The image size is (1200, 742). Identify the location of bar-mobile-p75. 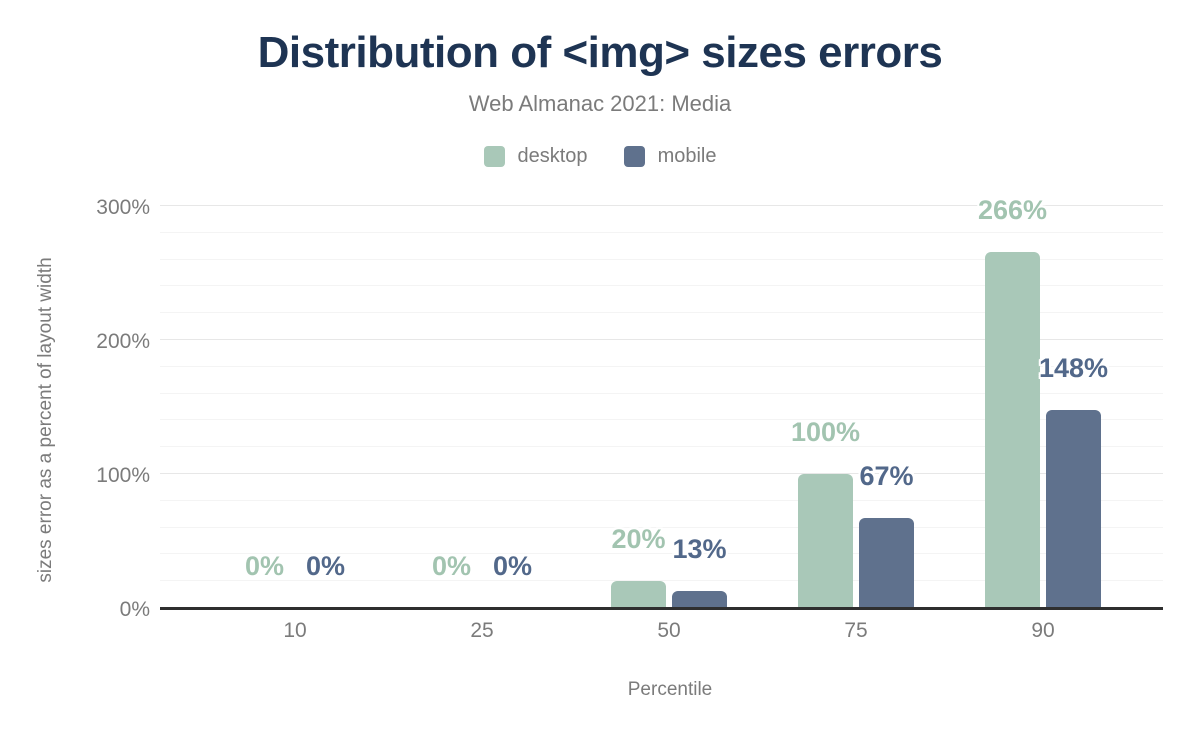
(886, 563).